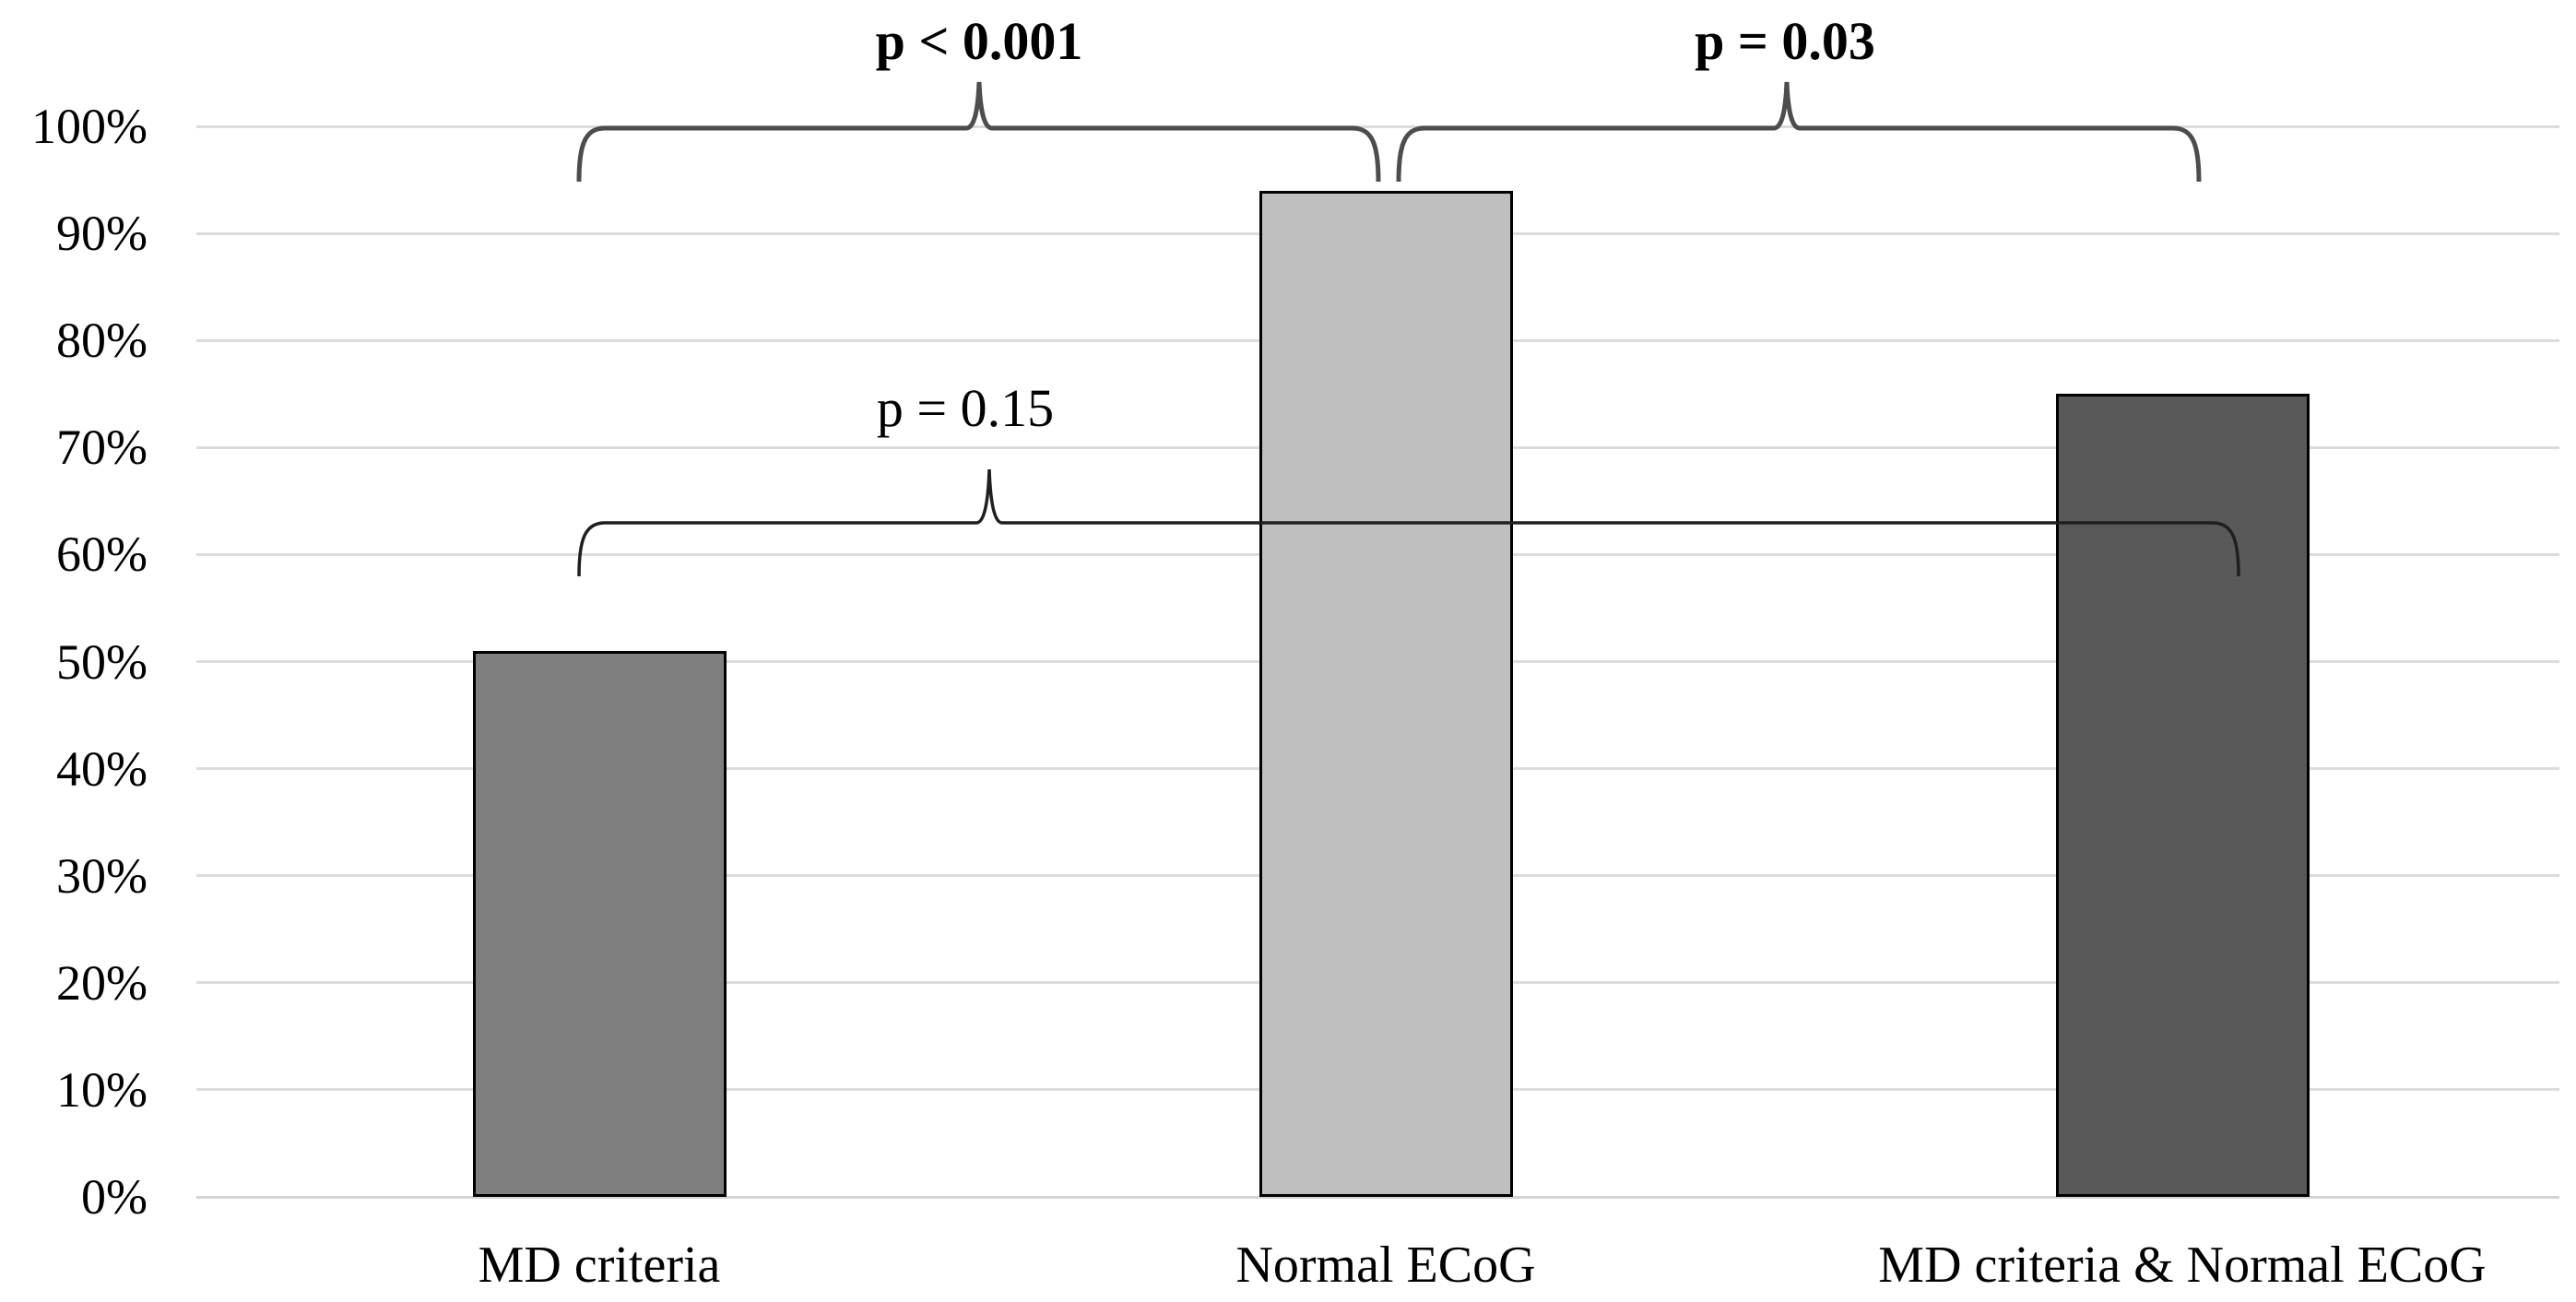  Describe the element at coordinates (102, 234) in the screenshot. I see `y-axis-tick-label-90: 90%` at that location.